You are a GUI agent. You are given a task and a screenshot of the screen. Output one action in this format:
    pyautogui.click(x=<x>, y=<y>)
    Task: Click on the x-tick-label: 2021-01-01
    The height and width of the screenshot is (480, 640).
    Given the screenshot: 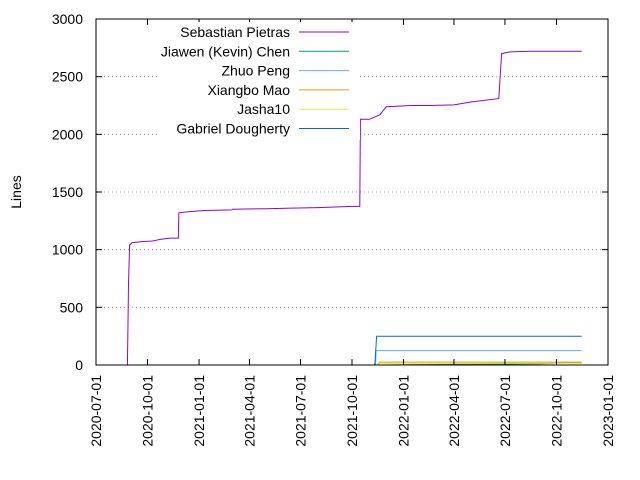 What is the action you would take?
    pyautogui.click(x=199, y=411)
    